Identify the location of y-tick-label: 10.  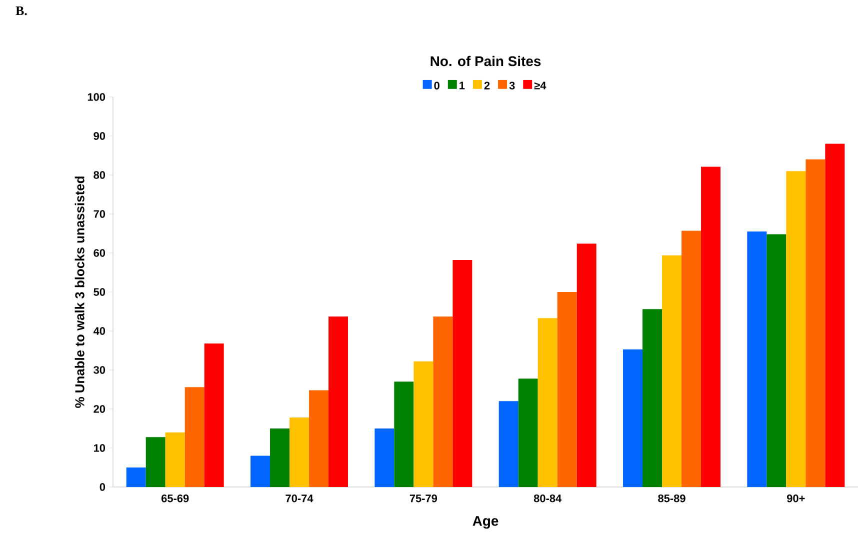
(100, 448).